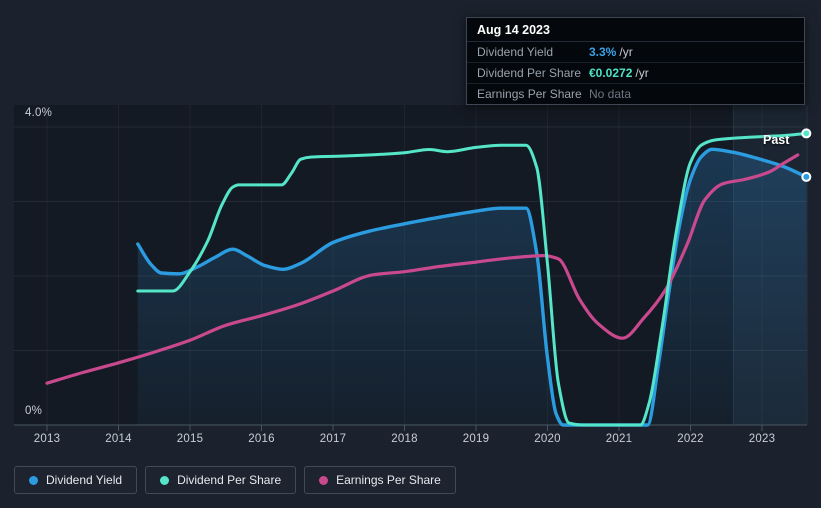 The width and height of the screenshot is (821, 508). Describe the element at coordinates (515, 52) in the screenshot. I see `tooltip-label: Dividend Yield` at that location.